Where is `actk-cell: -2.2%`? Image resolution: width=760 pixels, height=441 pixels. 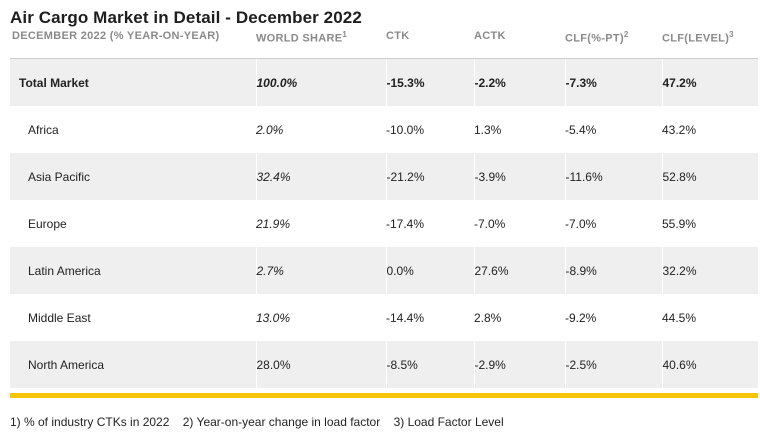
actk-cell: -2.2% is located at coordinates (519, 82).